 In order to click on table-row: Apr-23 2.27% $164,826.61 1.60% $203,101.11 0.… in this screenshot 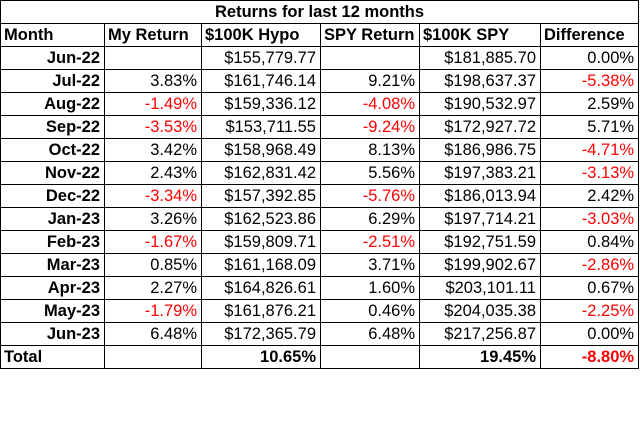, I will do `click(320, 288)`.